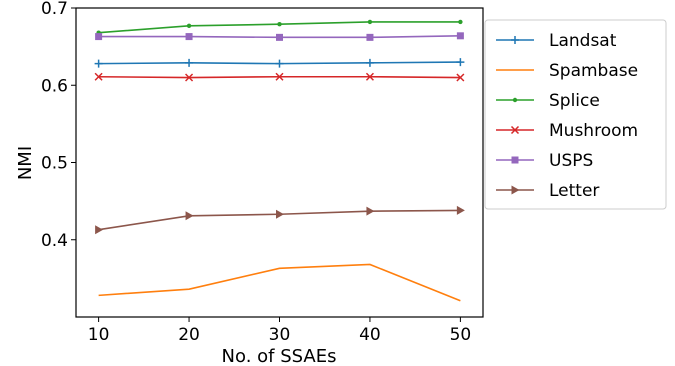  I want to click on x-tick-label: 50, so click(461, 335).